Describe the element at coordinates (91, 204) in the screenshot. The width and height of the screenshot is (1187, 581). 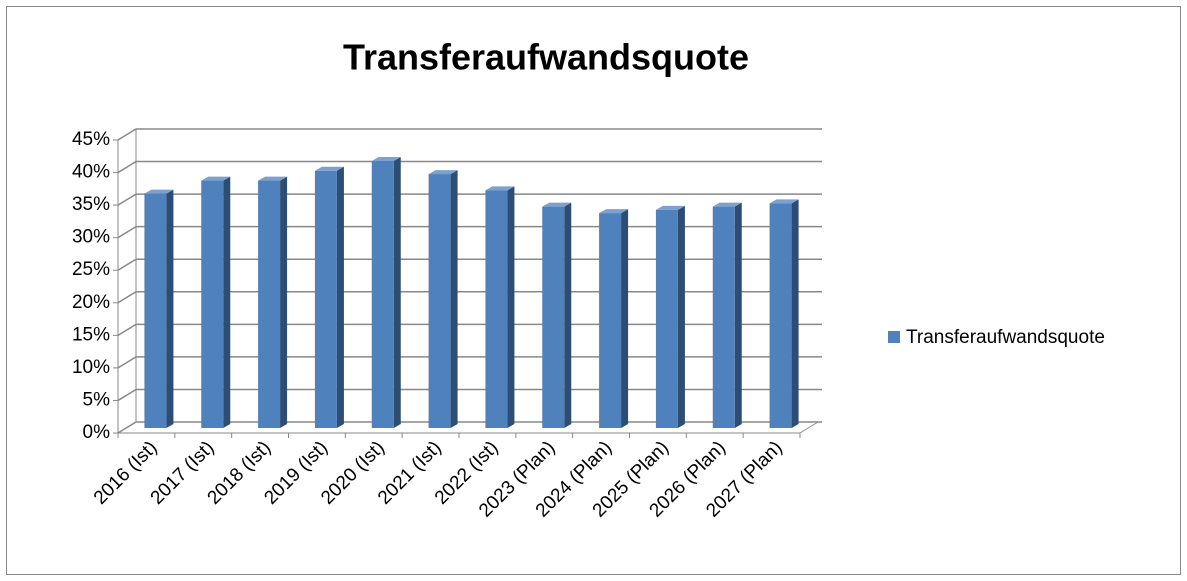
I see `y-tick-label: 35%` at that location.